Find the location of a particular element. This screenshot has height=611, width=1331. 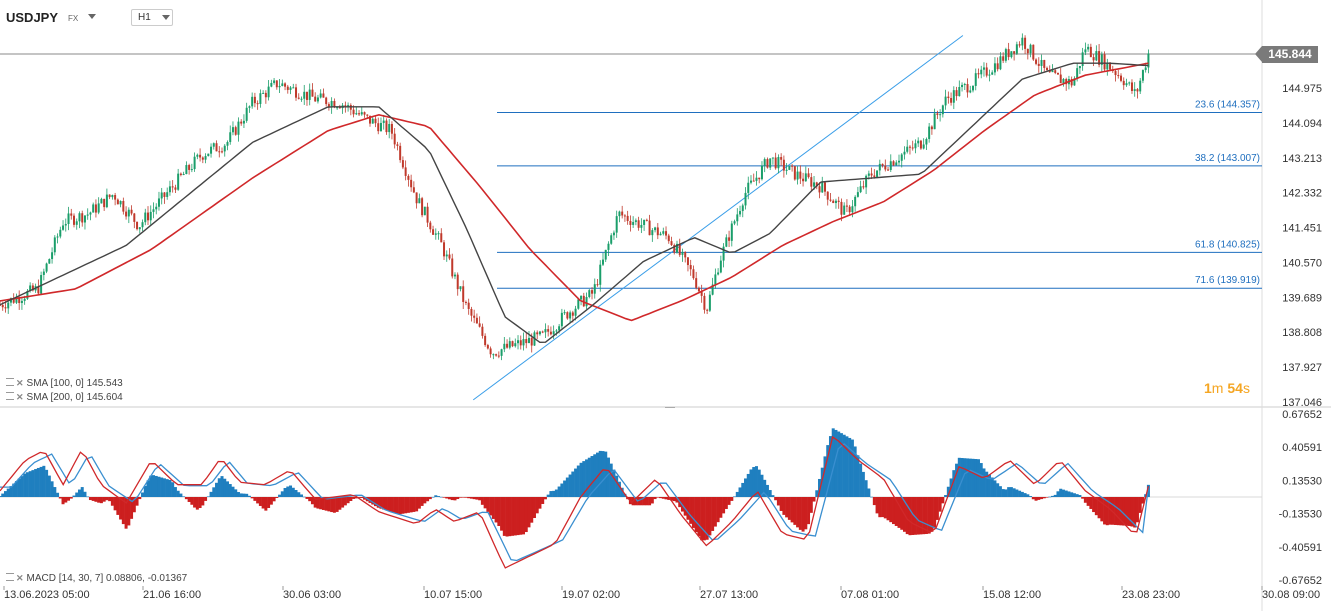

price-axis-tick: 141.451 is located at coordinates (1302, 229).